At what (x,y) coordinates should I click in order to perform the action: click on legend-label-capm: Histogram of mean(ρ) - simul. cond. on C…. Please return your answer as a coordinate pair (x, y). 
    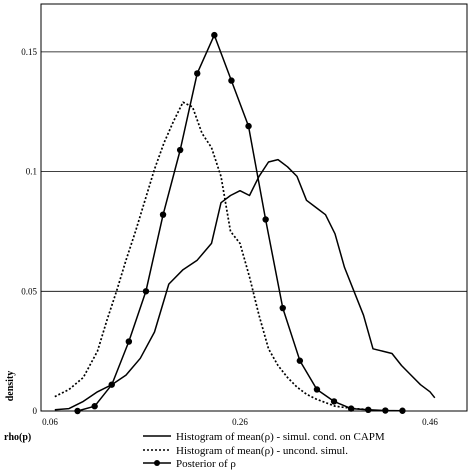
    Looking at the image, I should click on (280, 437).